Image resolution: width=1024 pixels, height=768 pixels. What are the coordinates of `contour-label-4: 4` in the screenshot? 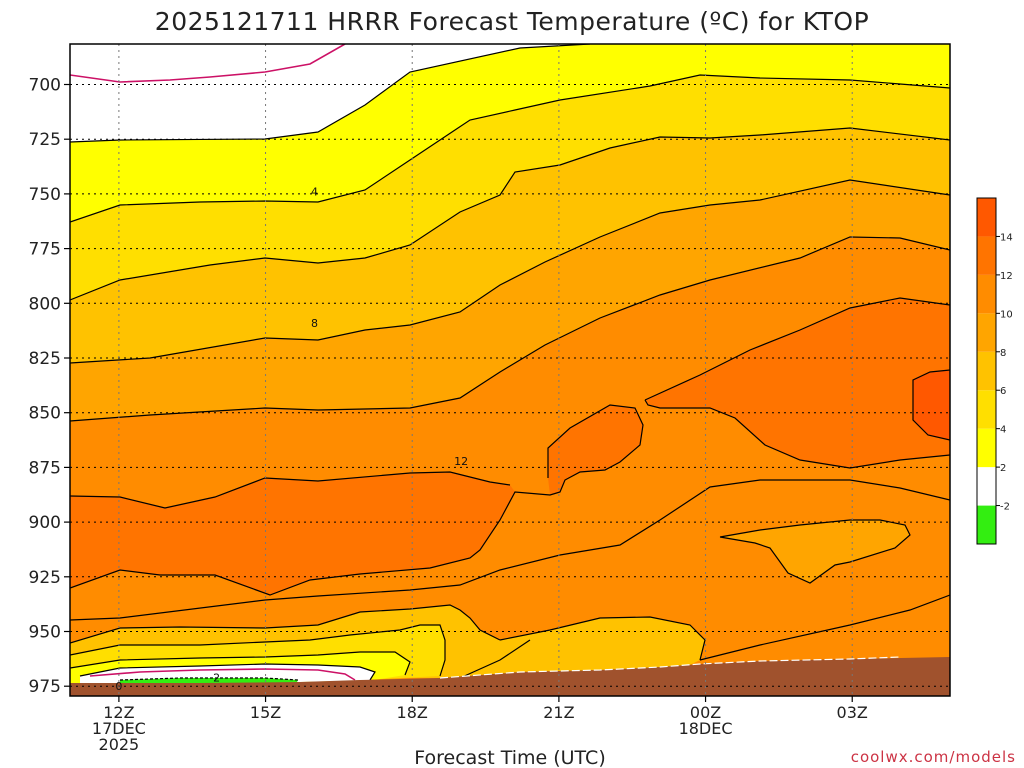 It's located at (314, 192).